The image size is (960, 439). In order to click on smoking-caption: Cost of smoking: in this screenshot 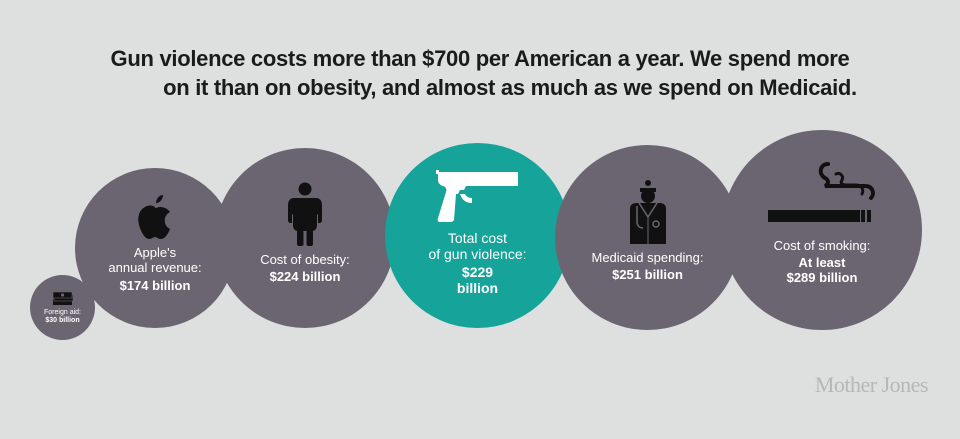, I will do `click(822, 245)`.